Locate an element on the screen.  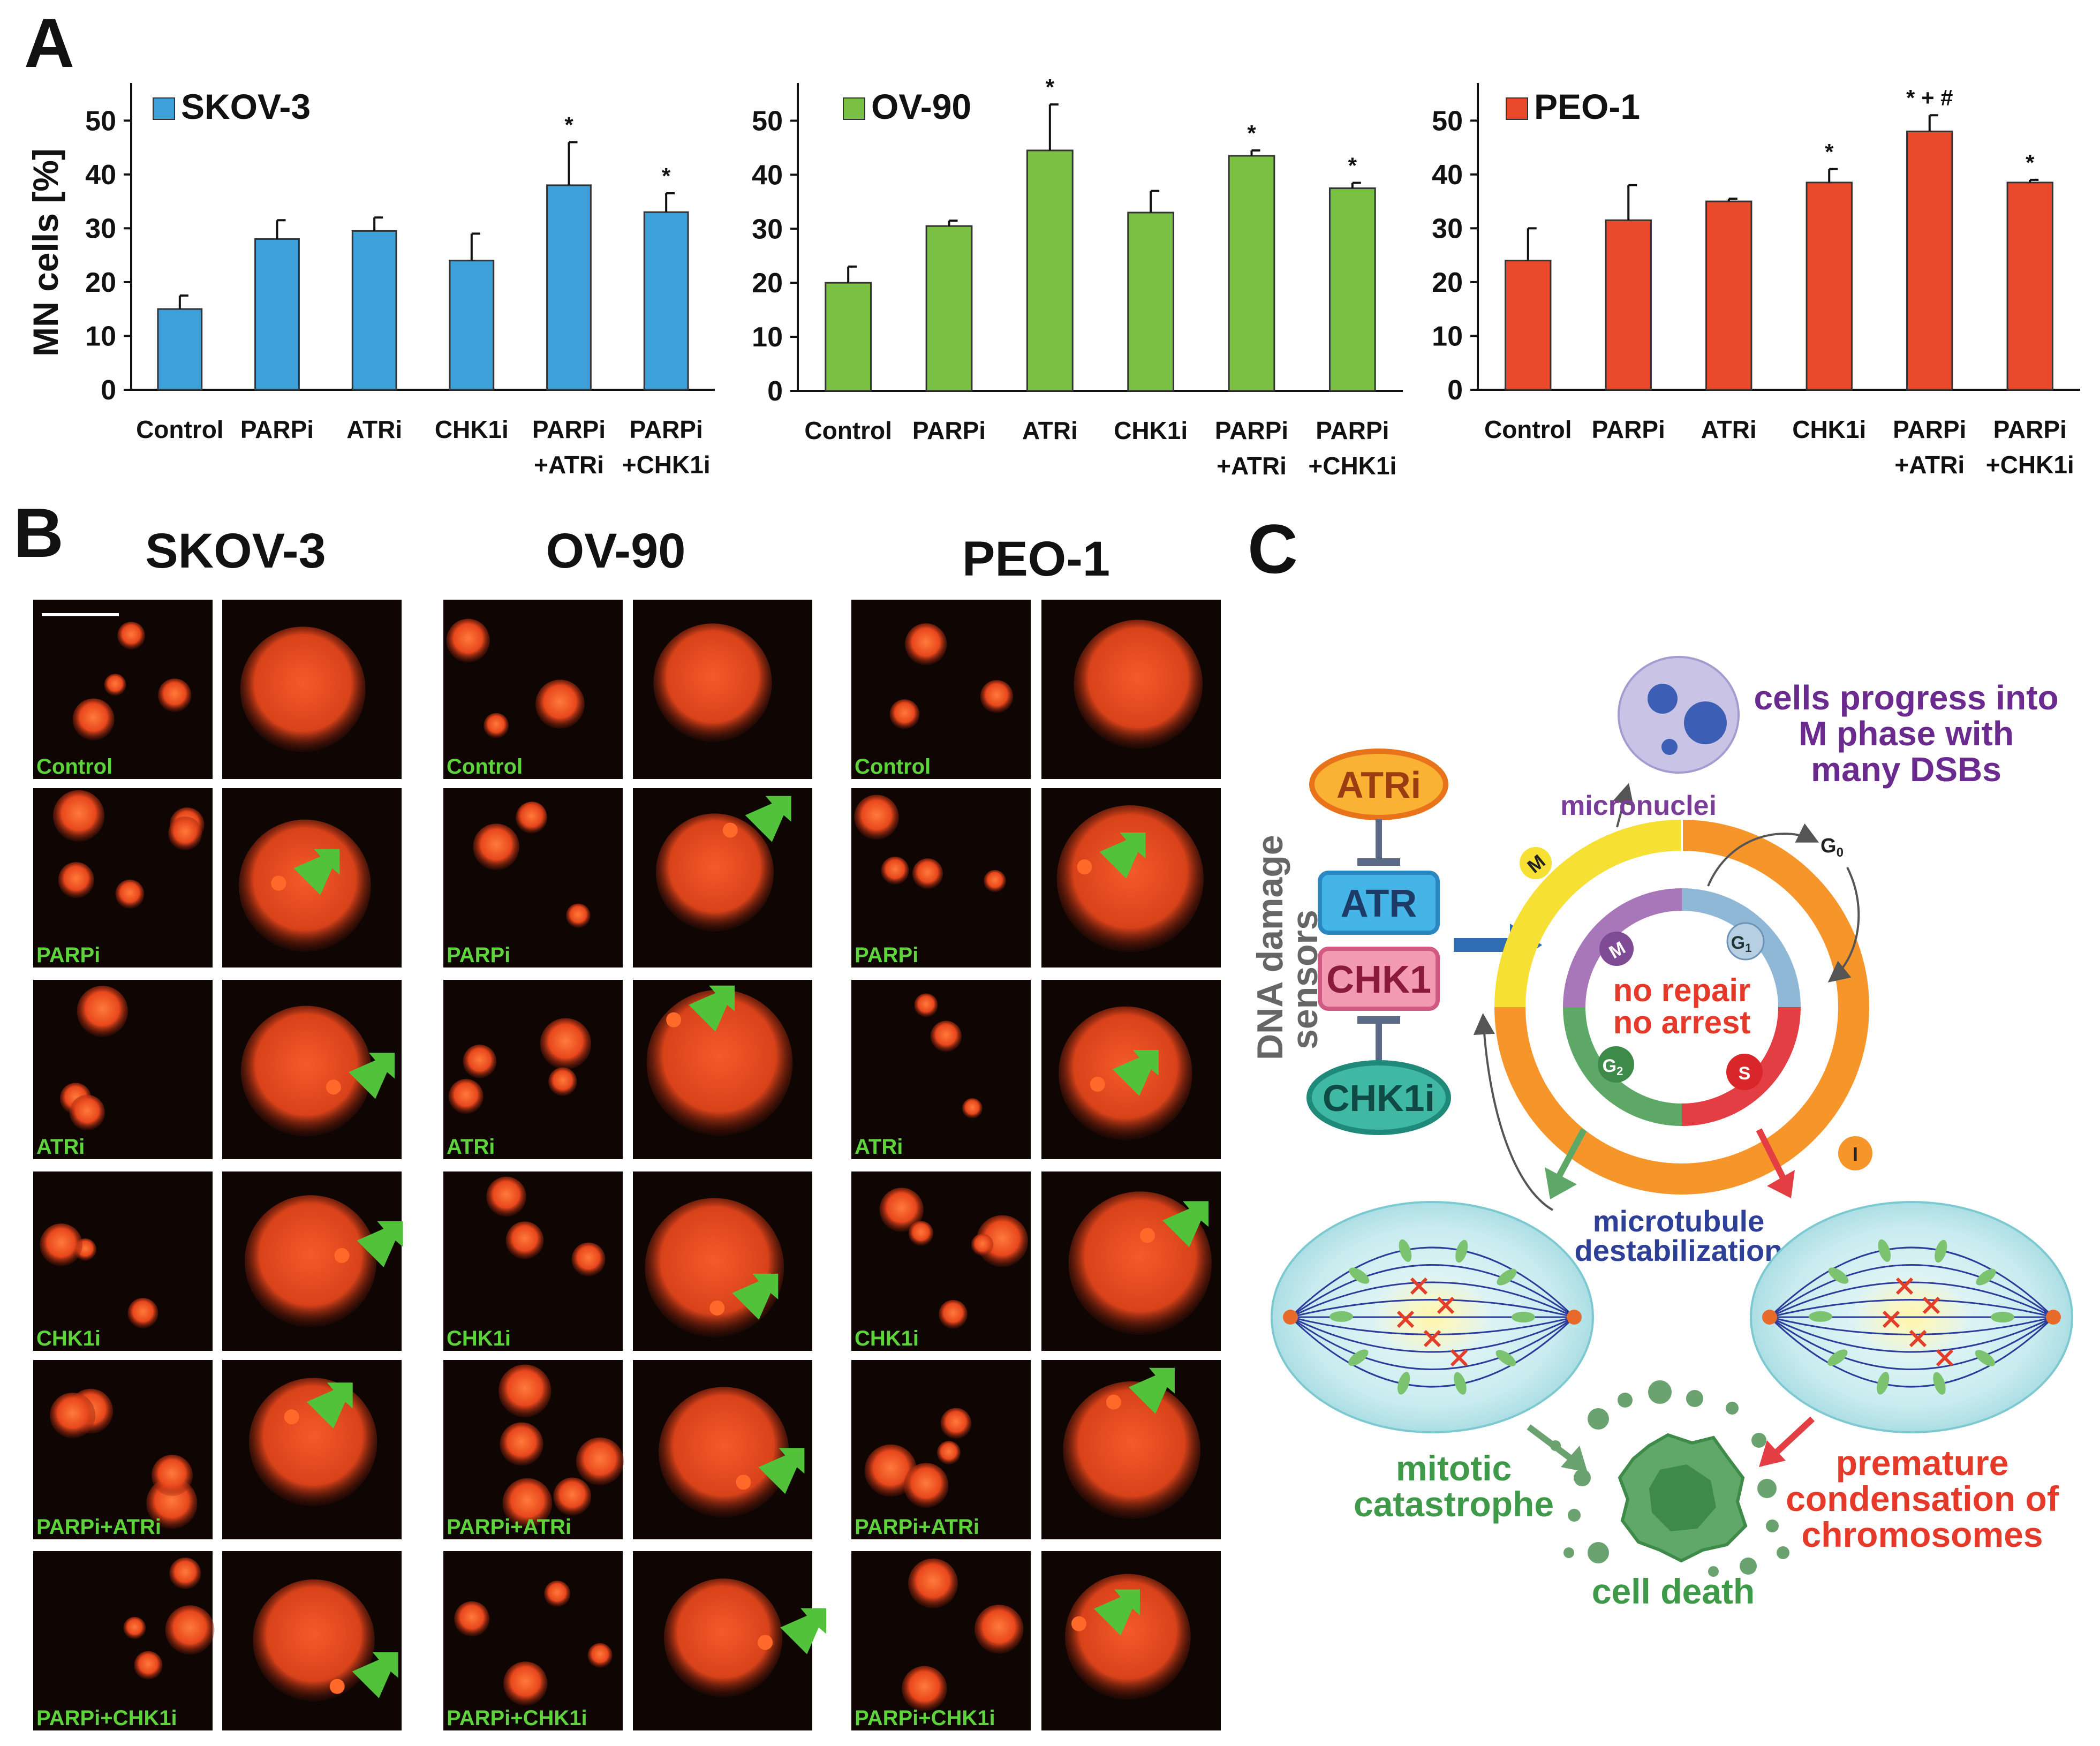
x-tick-label: PARPi is located at coordinates (1352, 430).